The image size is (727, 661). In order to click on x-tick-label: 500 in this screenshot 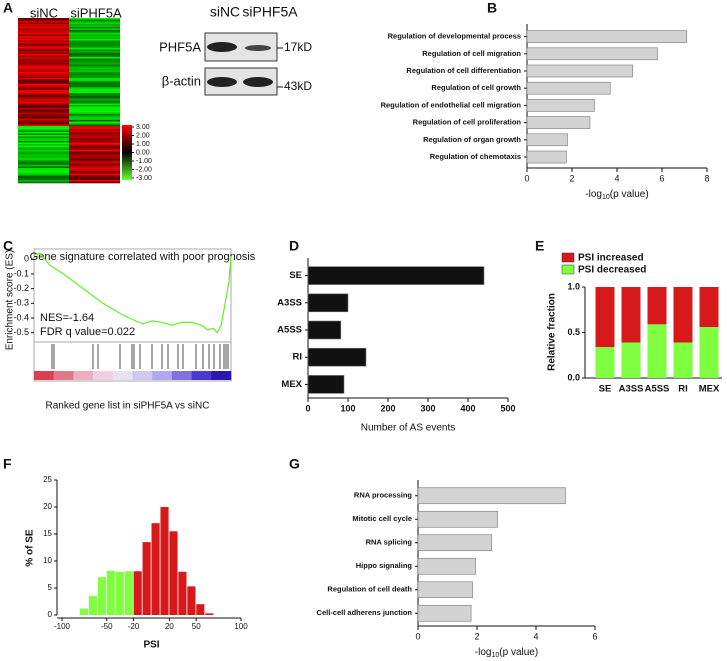, I will do `click(507, 408)`.